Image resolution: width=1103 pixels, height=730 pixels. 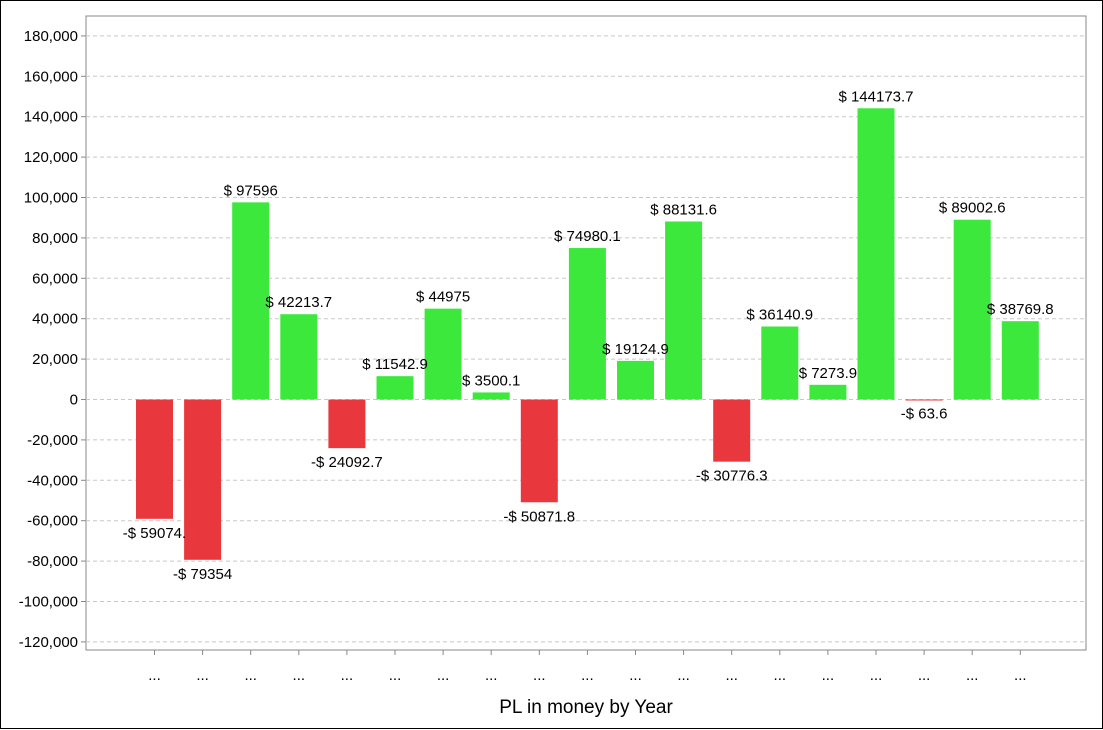 I want to click on y-tick-label: 40,000, so click(x=55, y=319).